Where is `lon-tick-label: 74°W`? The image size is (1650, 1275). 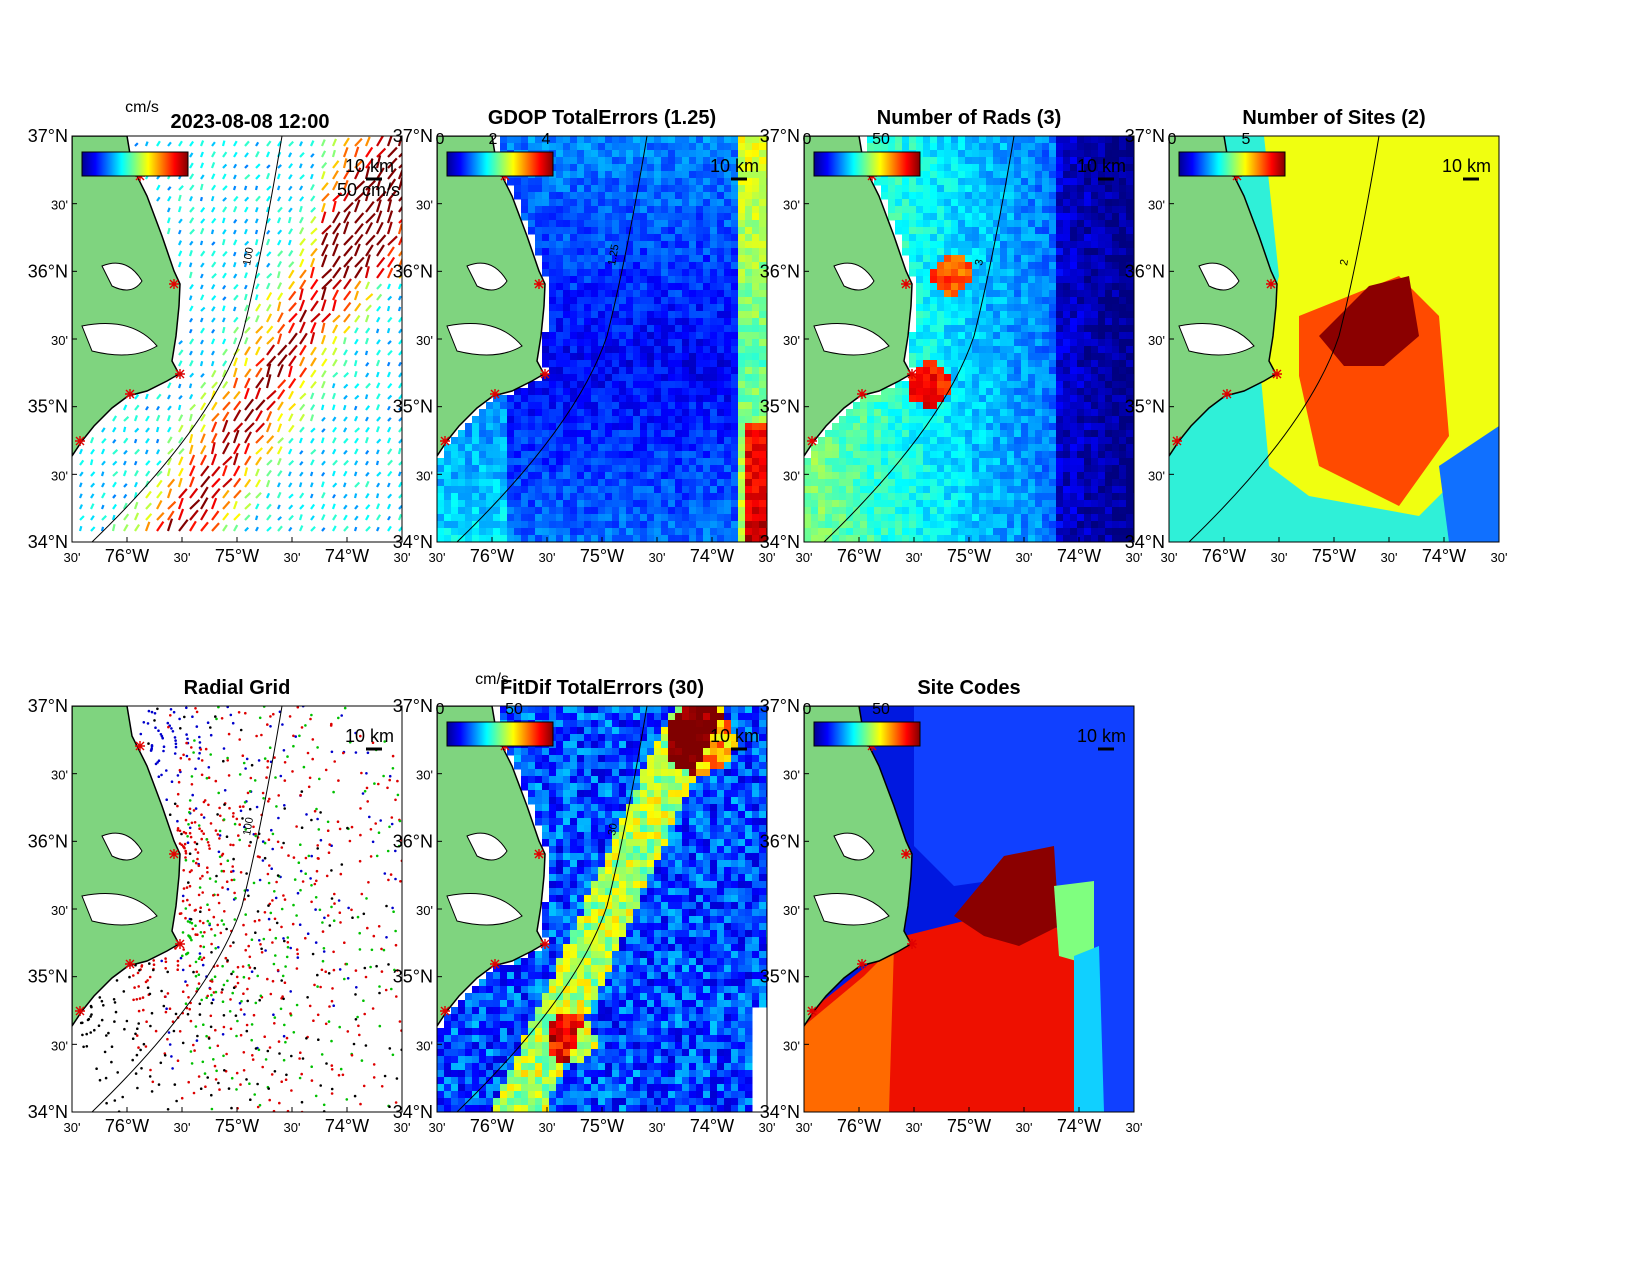
lon-tick-label: 74°W is located at coordinates (712, 556).